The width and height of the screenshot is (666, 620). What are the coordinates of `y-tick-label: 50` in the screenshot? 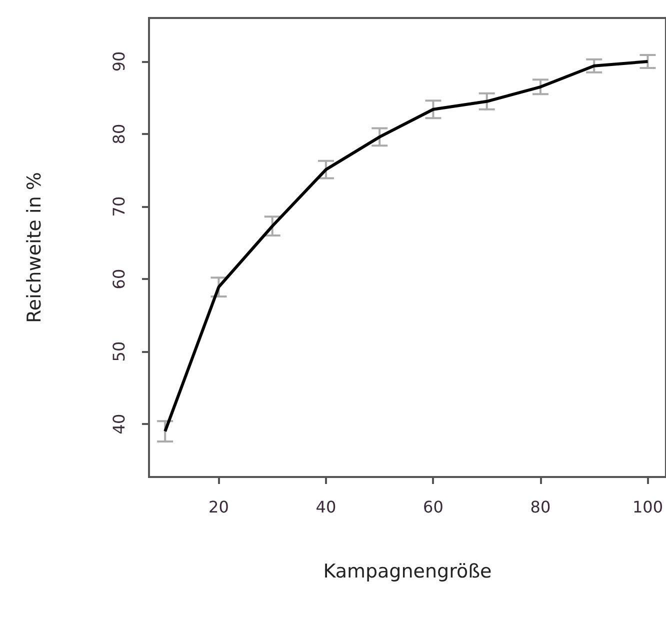 It's located at (119, 351).